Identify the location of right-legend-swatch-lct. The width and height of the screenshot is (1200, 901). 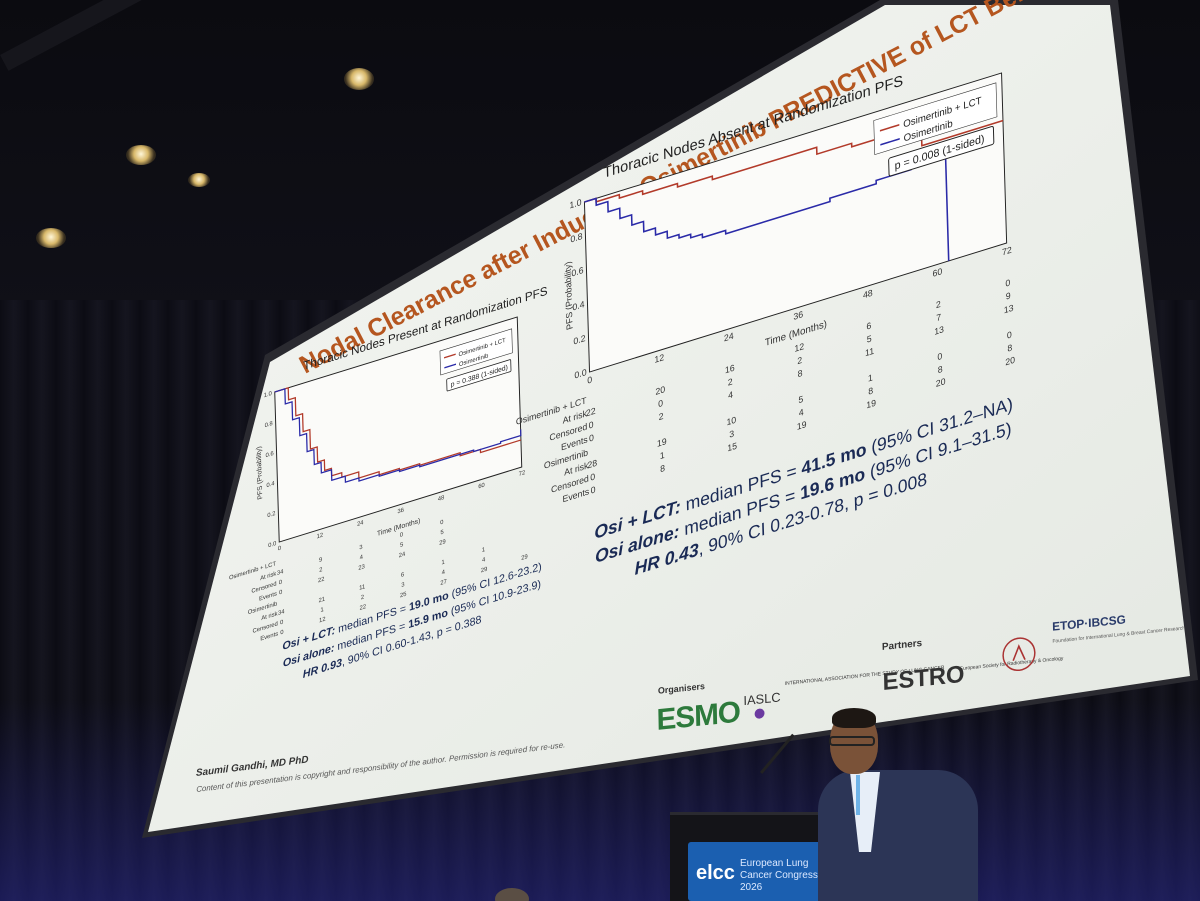
(889, 127).